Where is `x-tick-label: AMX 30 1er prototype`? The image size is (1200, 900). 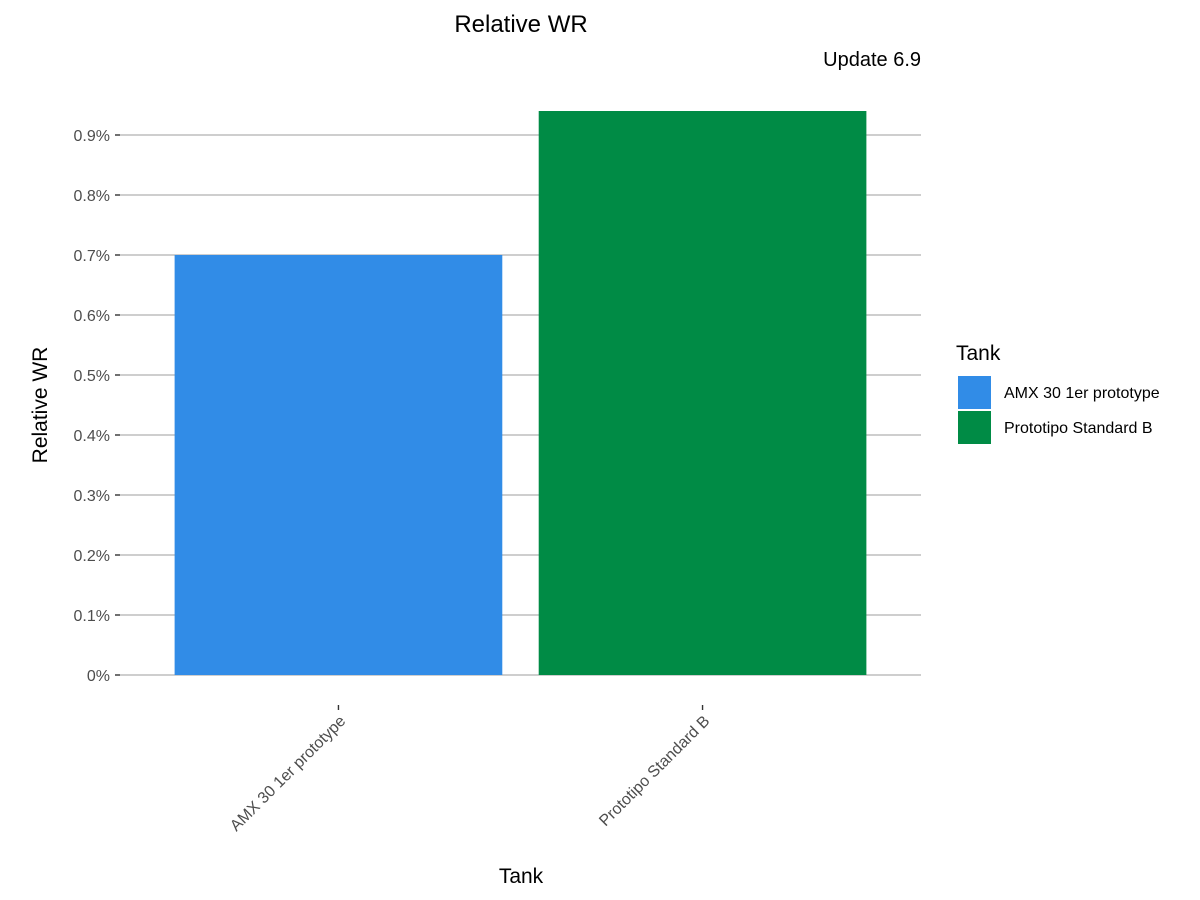 x-tick-label: AMX 30 1er prototype is located at coordinates (288, 774).